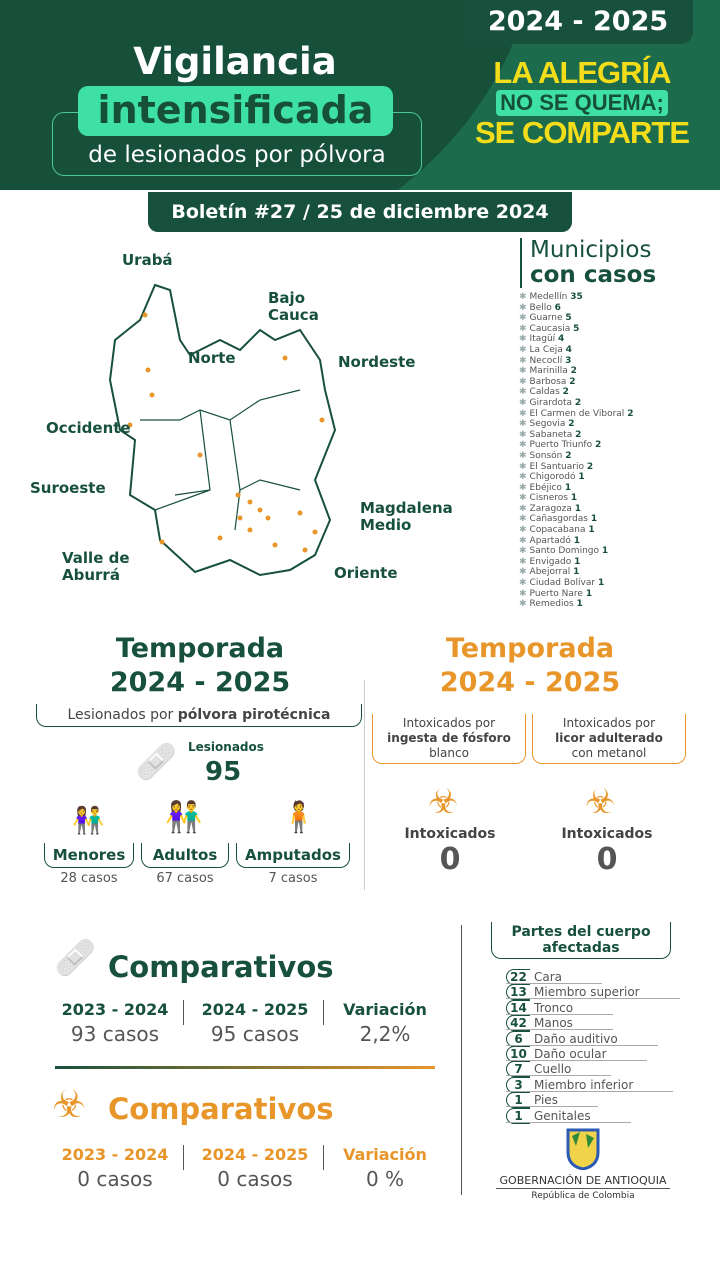 The width and height of the screenshot is (720, 1280). I want to click on region-norte: Norte, so click(212, 358).